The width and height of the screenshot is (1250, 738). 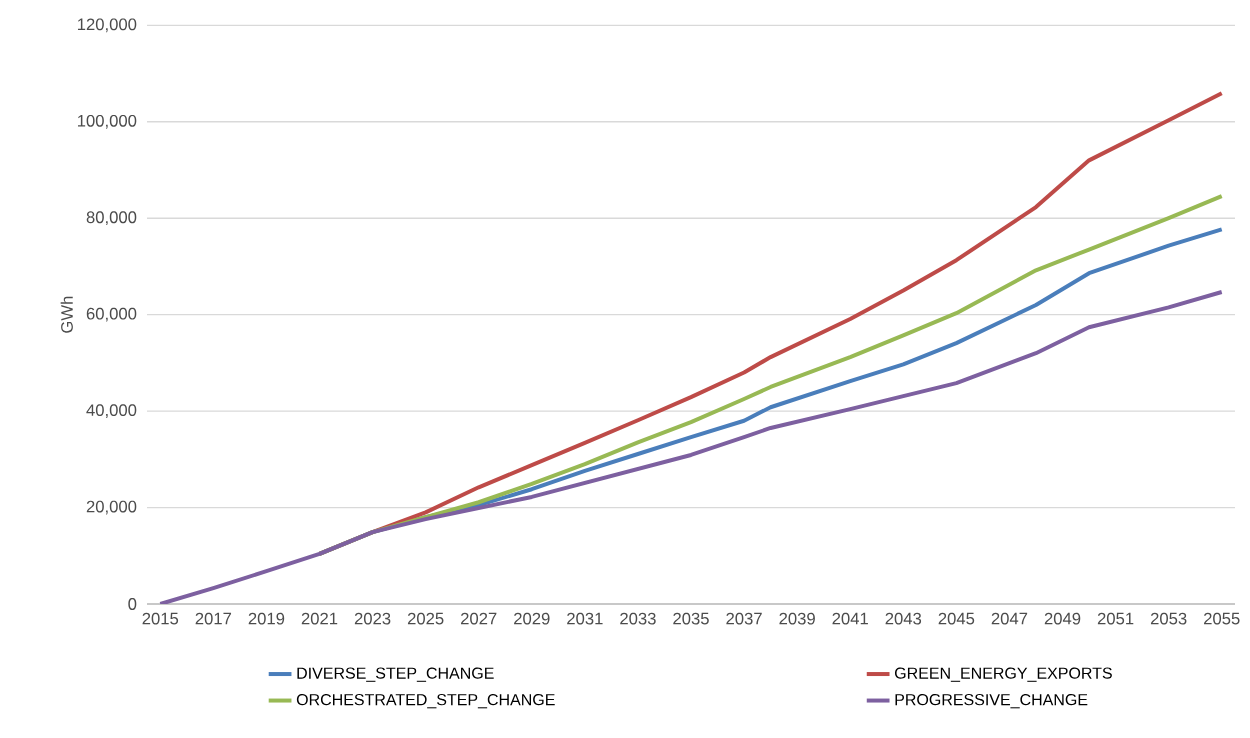 I want to click on legend-label: DIVERSE_STEP_CHANGE, so click(x=395, y=674).